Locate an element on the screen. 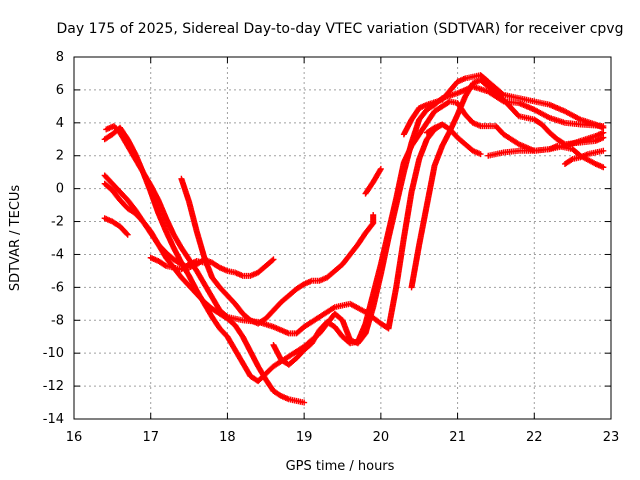 The image size is (640, 480). x-axis-label: GPS time / hours is located at coordinates (340, 466).